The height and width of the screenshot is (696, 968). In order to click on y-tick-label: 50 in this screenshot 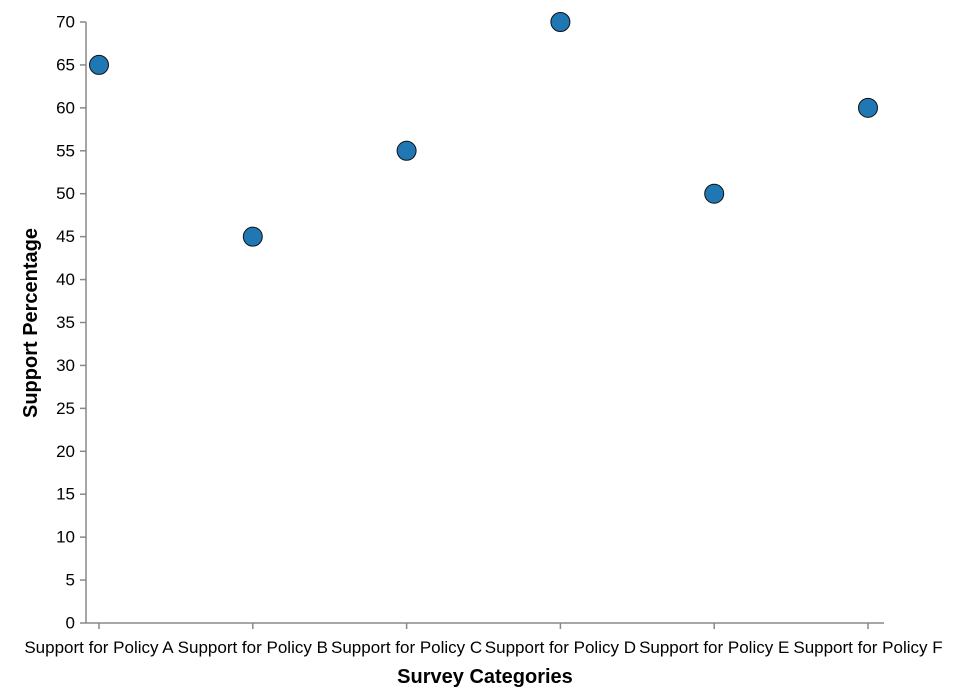, I will do `click(65, 193)`.